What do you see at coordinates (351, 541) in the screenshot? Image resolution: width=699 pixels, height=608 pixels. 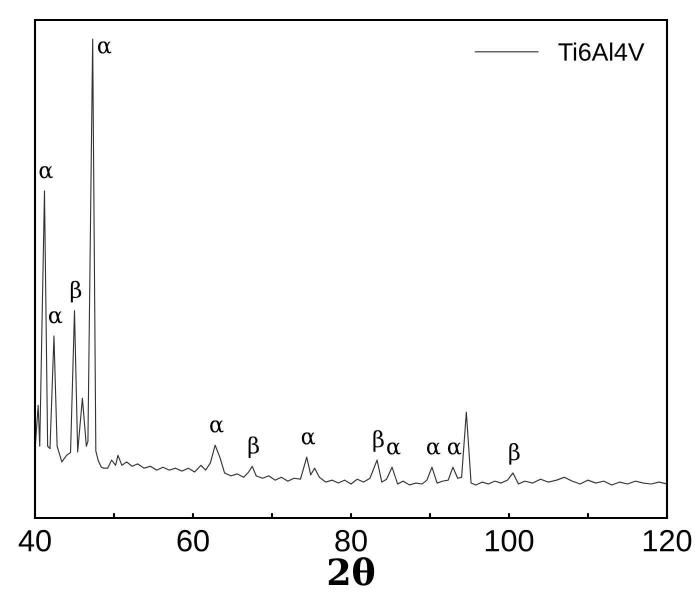 I see `x-tick-label: 80` at bounding box center [351, 541].